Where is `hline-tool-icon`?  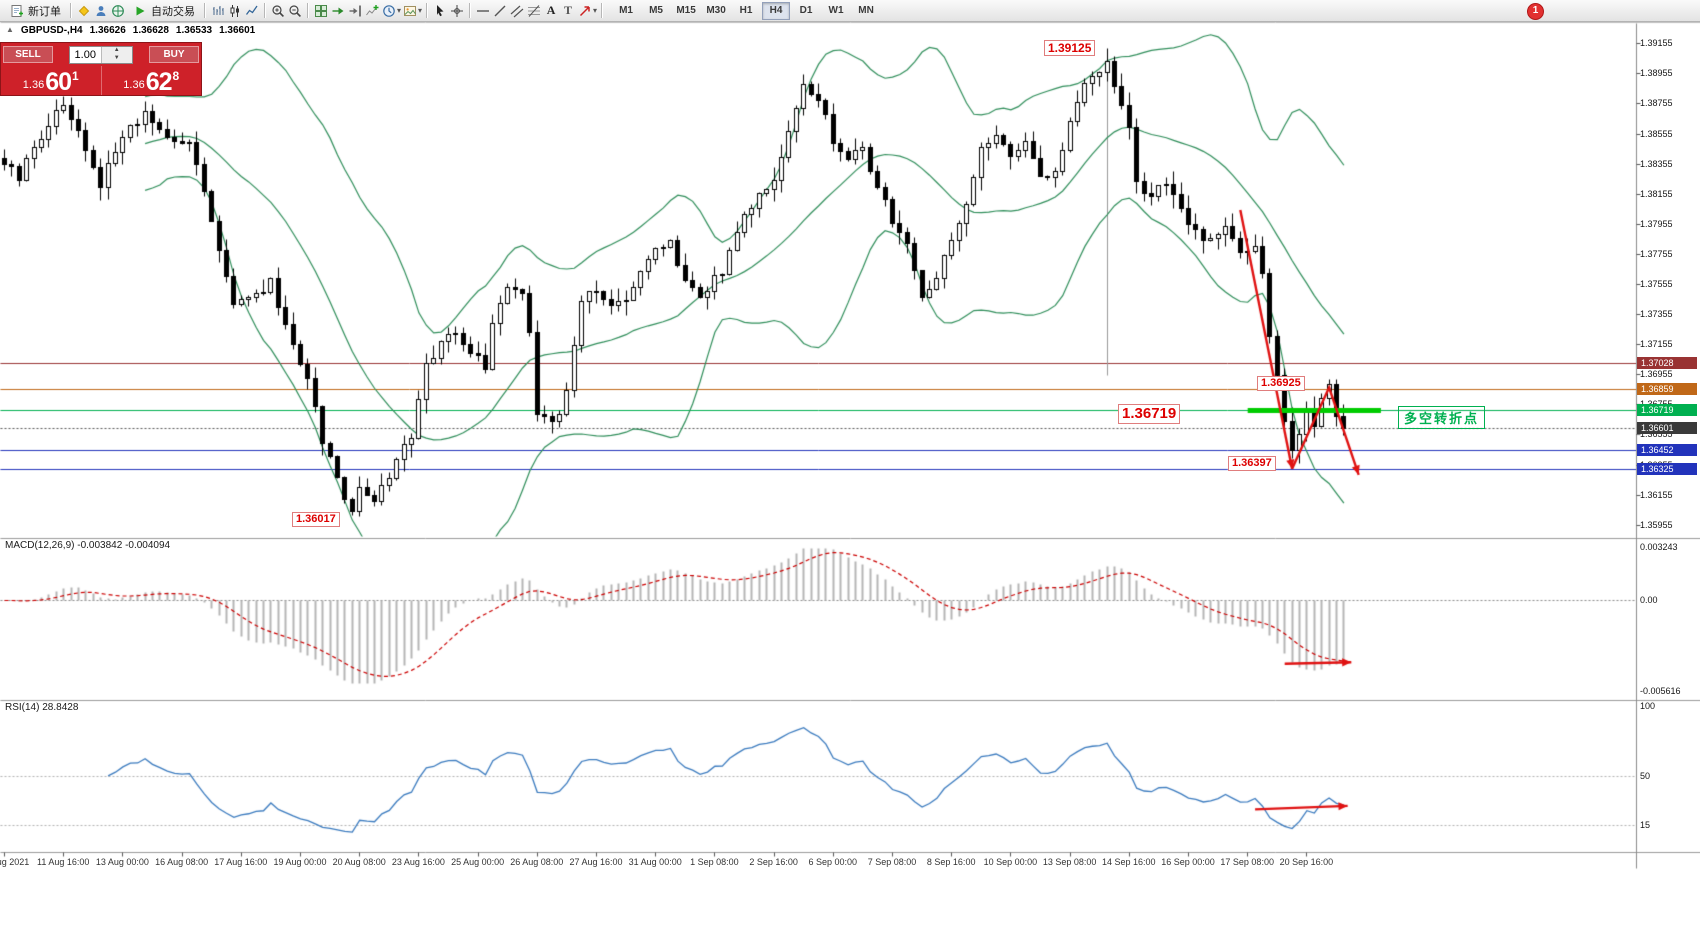 hline-tool-icon is located at coordinates (483, 11).